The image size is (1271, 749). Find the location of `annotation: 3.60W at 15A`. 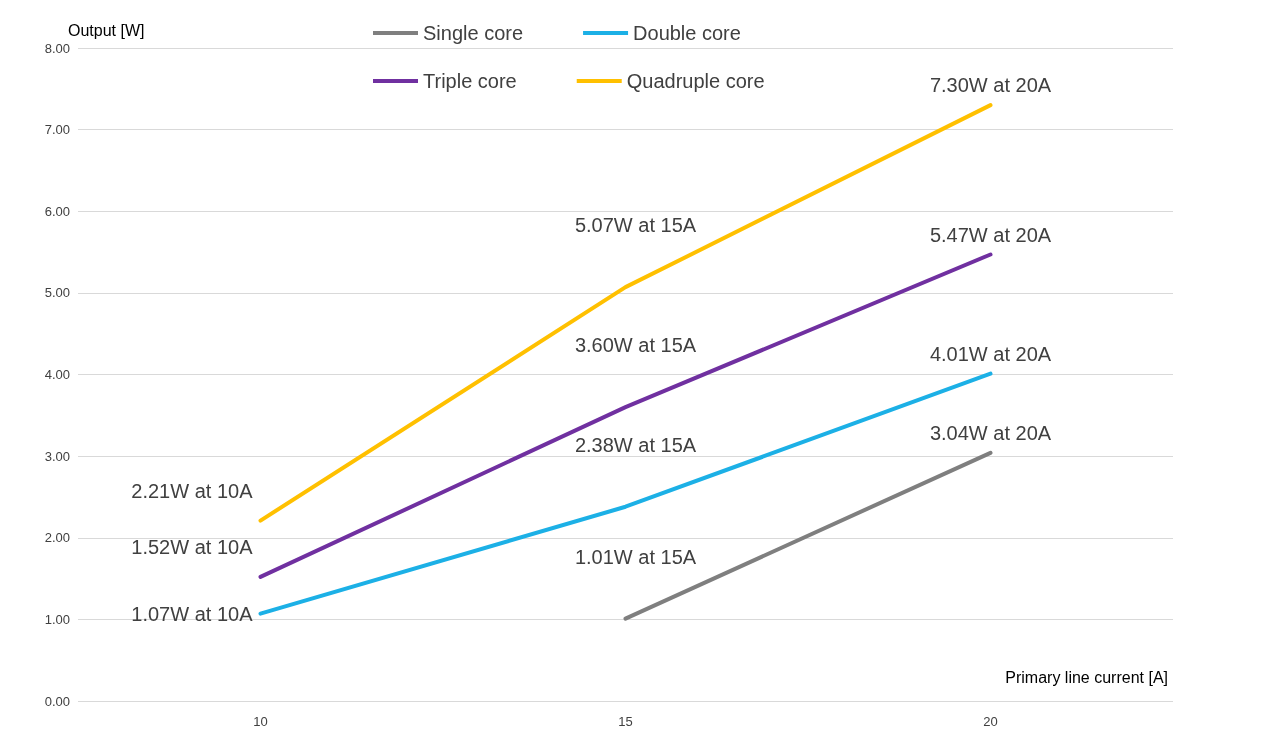

annotation: 3.60W at 15A is located at coordinates (635, 345).